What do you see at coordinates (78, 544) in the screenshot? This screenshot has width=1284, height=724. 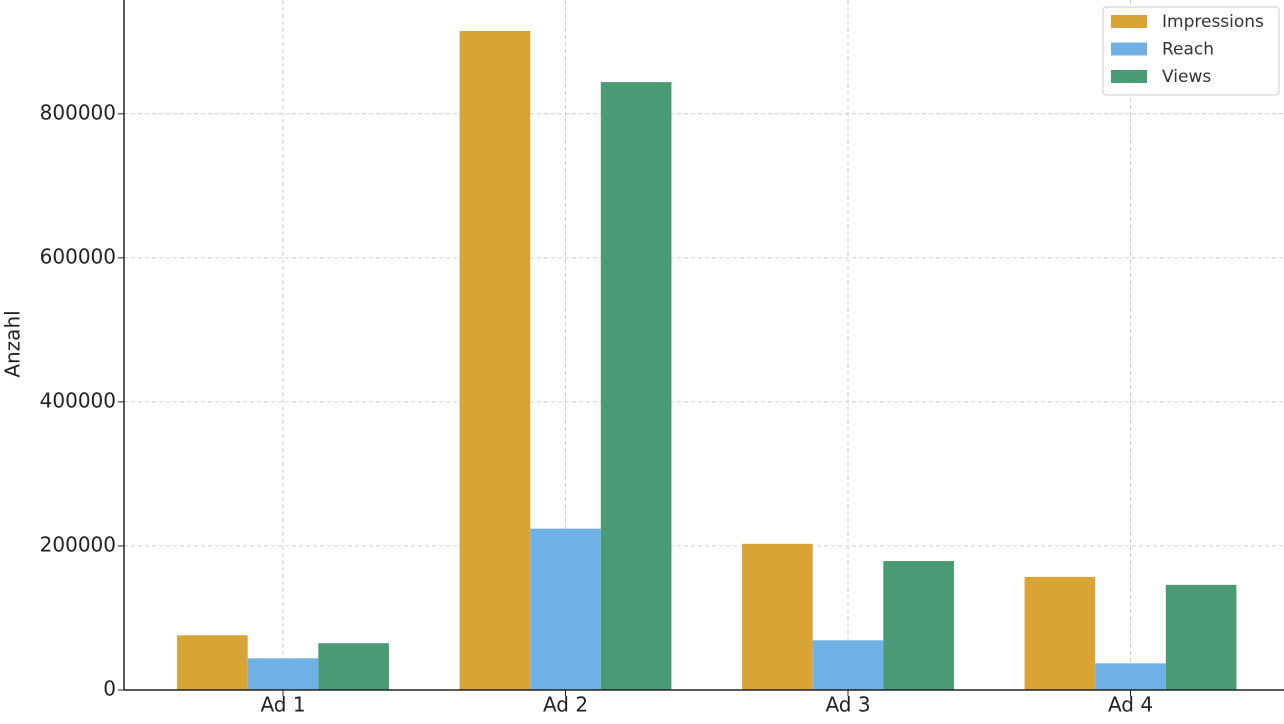 I see `y-tick-label: 200000` at bounding box center [78, 544].